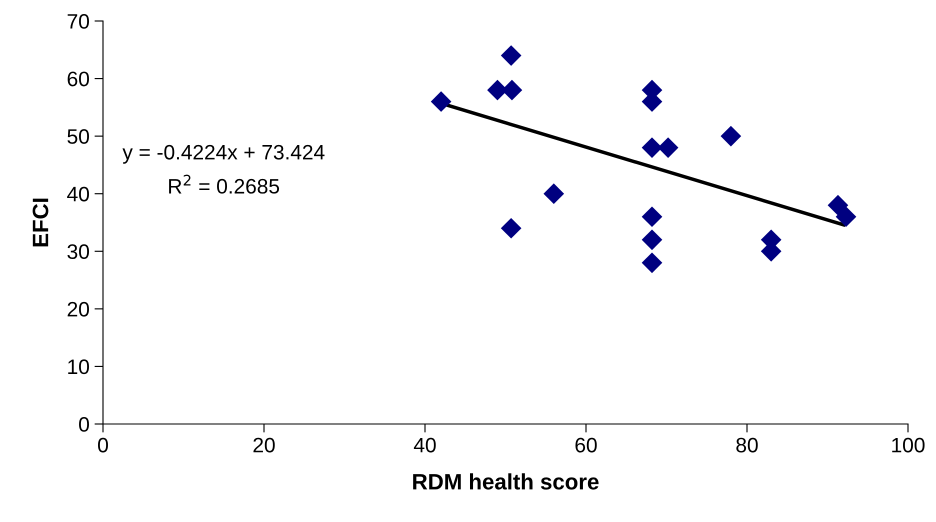 This screenshot has height=522, width=936. I want to click on x-tick-label: 100, so click(908, 445).